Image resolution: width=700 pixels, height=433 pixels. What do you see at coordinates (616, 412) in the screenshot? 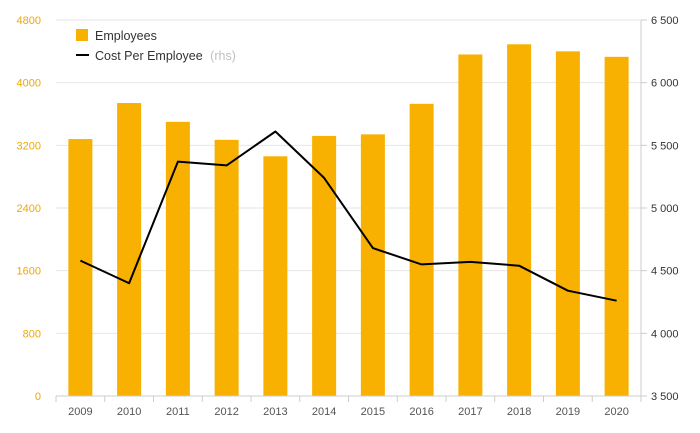
I see `x-tick-label: 2020` at bounding box center [616, 412].